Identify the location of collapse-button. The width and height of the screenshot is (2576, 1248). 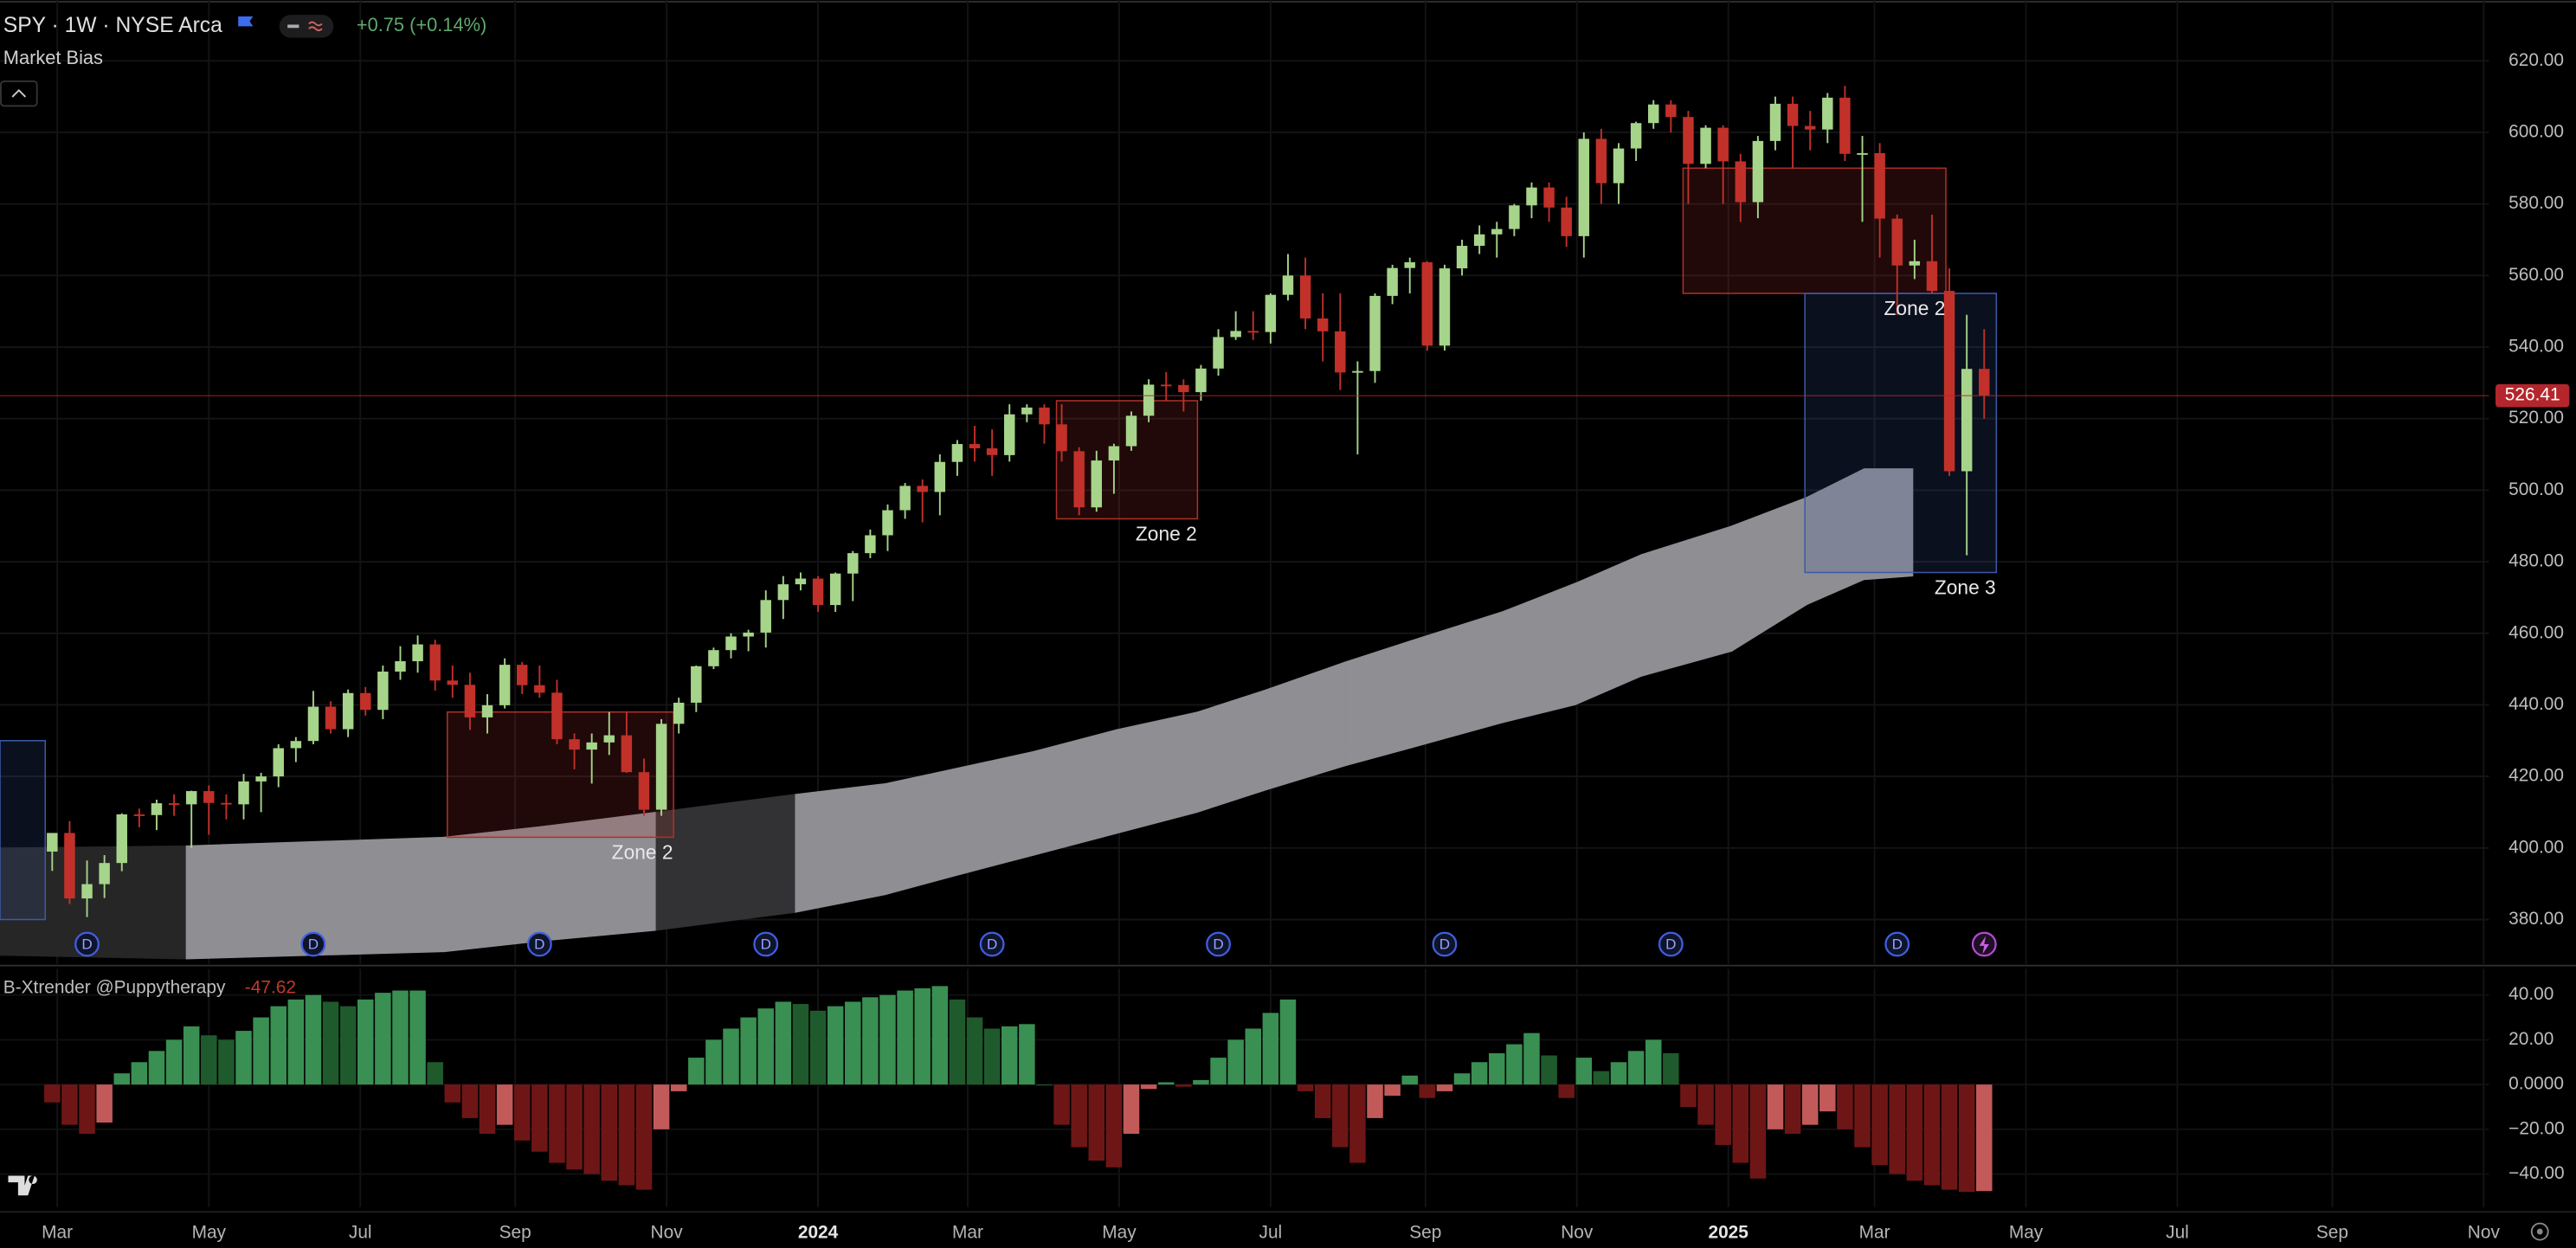
(19, 93).